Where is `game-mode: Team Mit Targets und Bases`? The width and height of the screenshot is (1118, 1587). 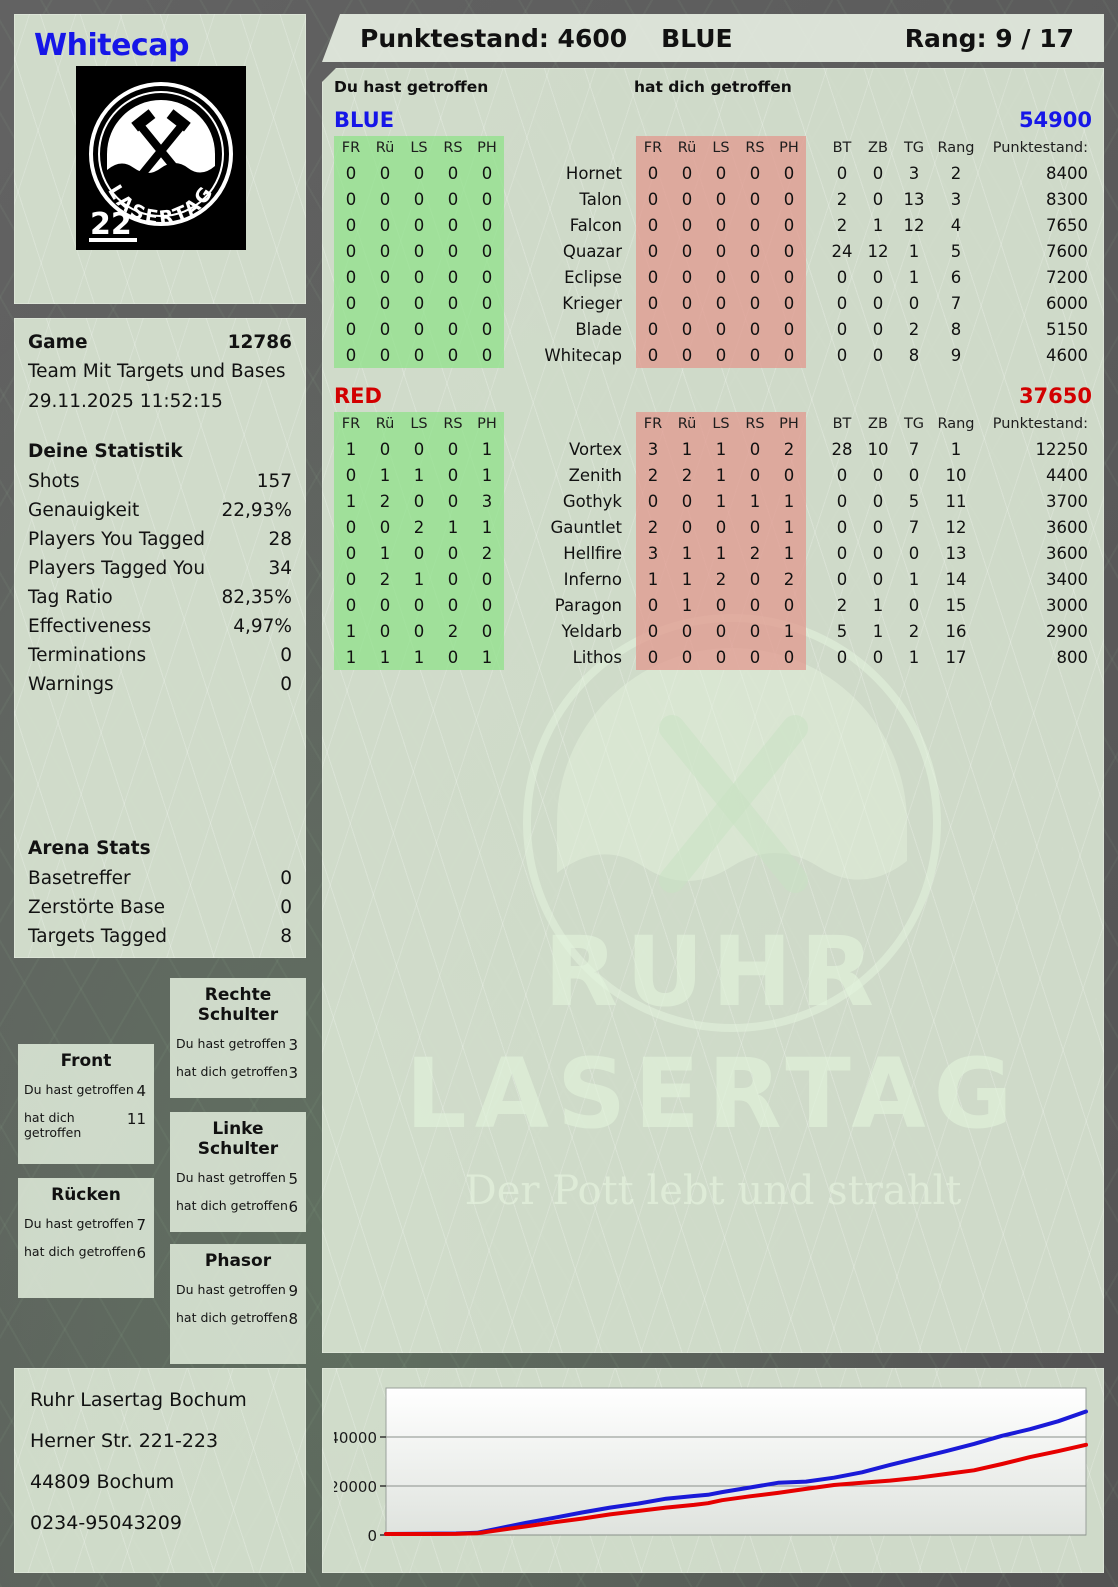
game-mode: Team Mit Targets und Bases is located at coordinates (157, 371).